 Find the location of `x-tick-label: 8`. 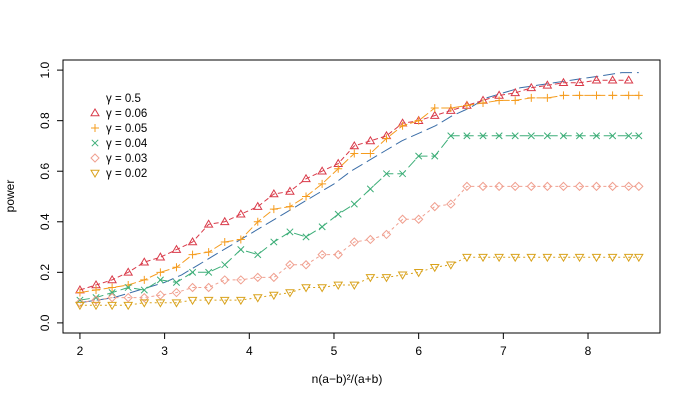

x-tick-label: 8 is located at coordinates (588, 351).